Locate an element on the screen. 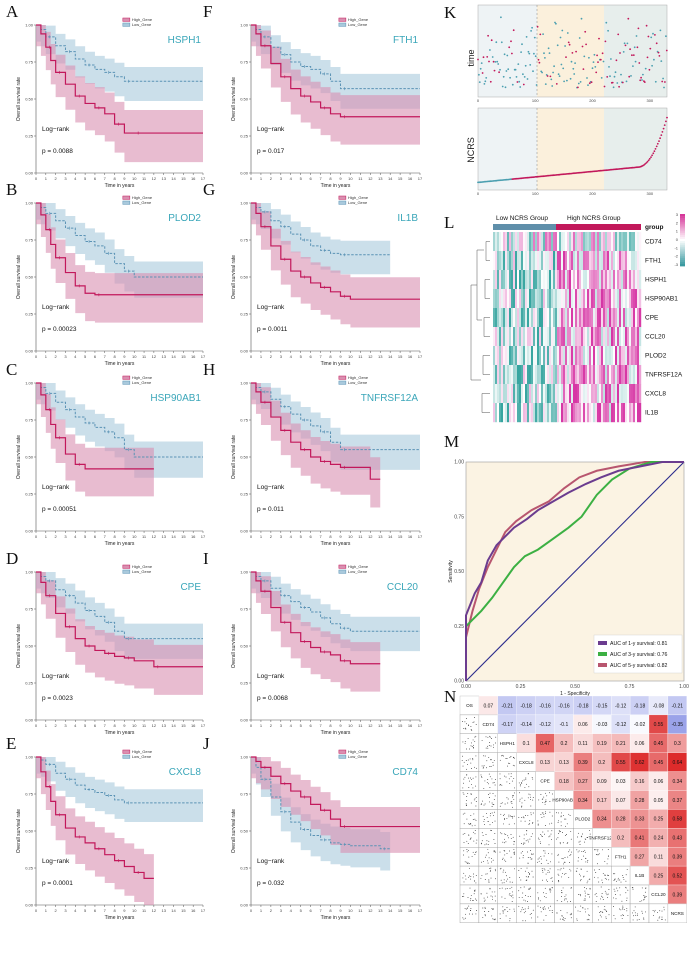  k-region-bg is located at coordinates (507, 149).